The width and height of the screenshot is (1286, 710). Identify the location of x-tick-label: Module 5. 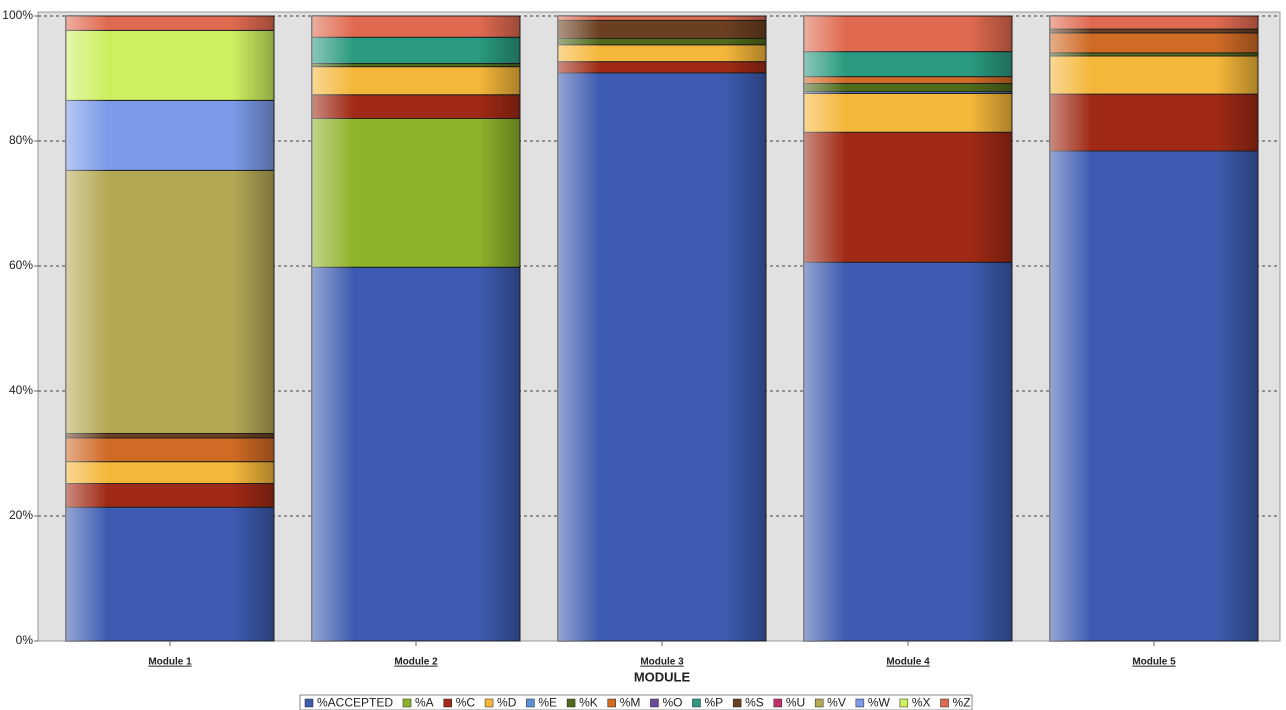
(1154, 662).